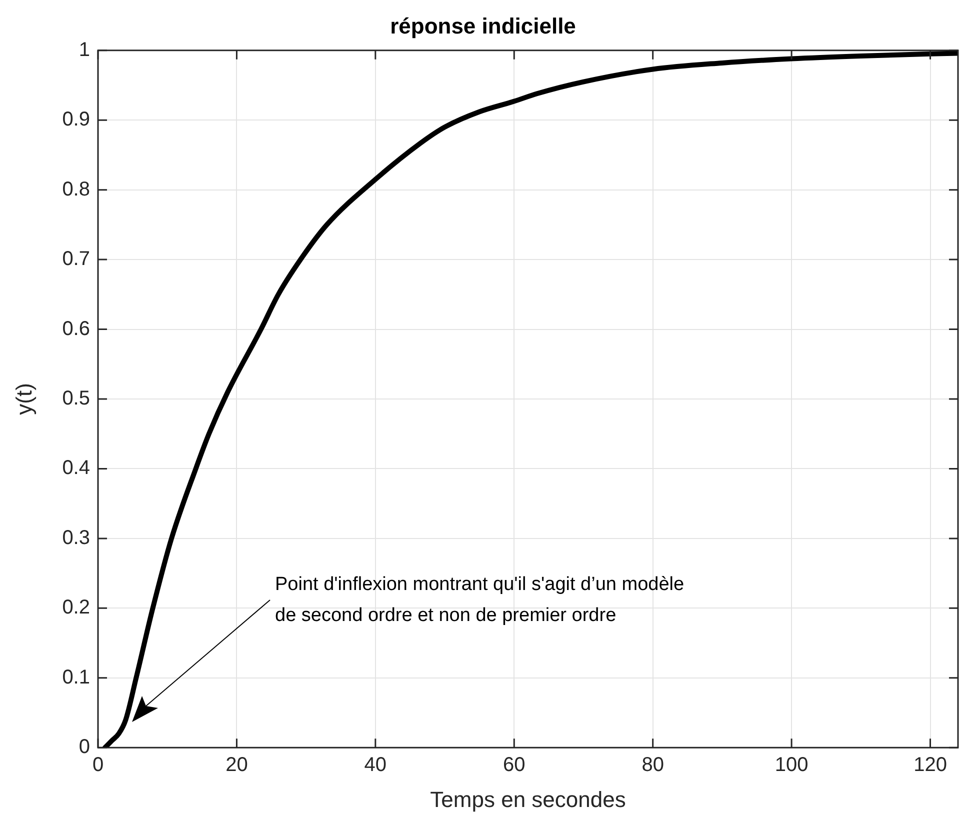  I want to click on y-tick-label: 0.2, so click(76, 607).